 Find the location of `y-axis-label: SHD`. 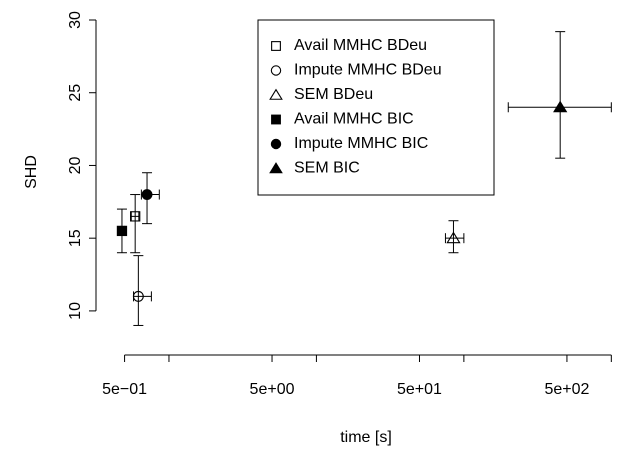

y-axis-label: SHD is located at coordinates (31, 172).